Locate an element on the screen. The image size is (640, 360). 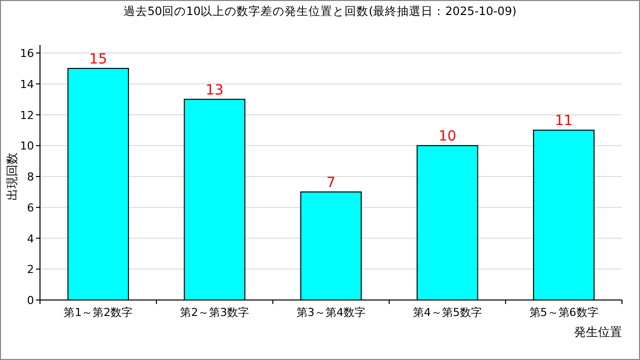
data-label: 15 is located at coordinates (98, 59).